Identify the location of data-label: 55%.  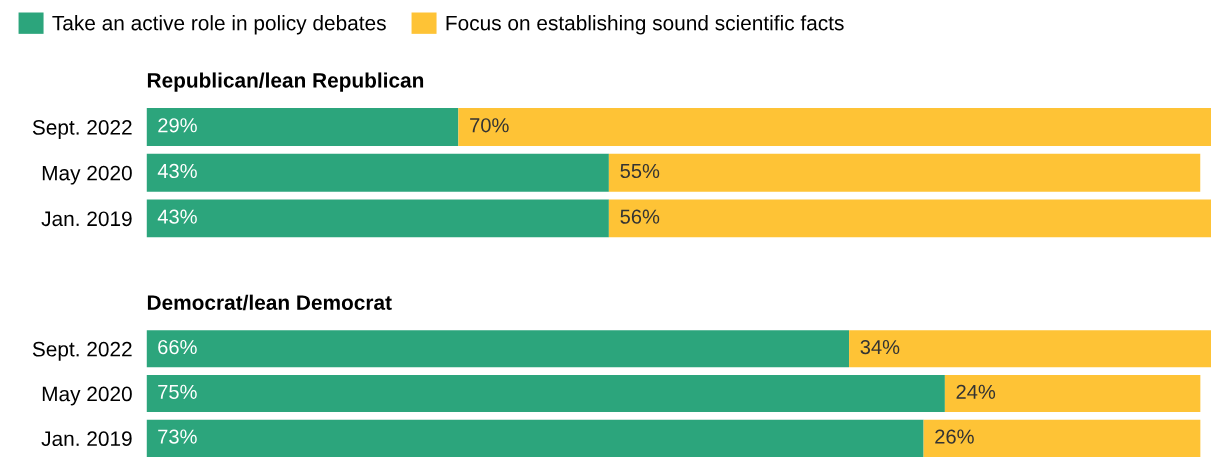
(640, 171).